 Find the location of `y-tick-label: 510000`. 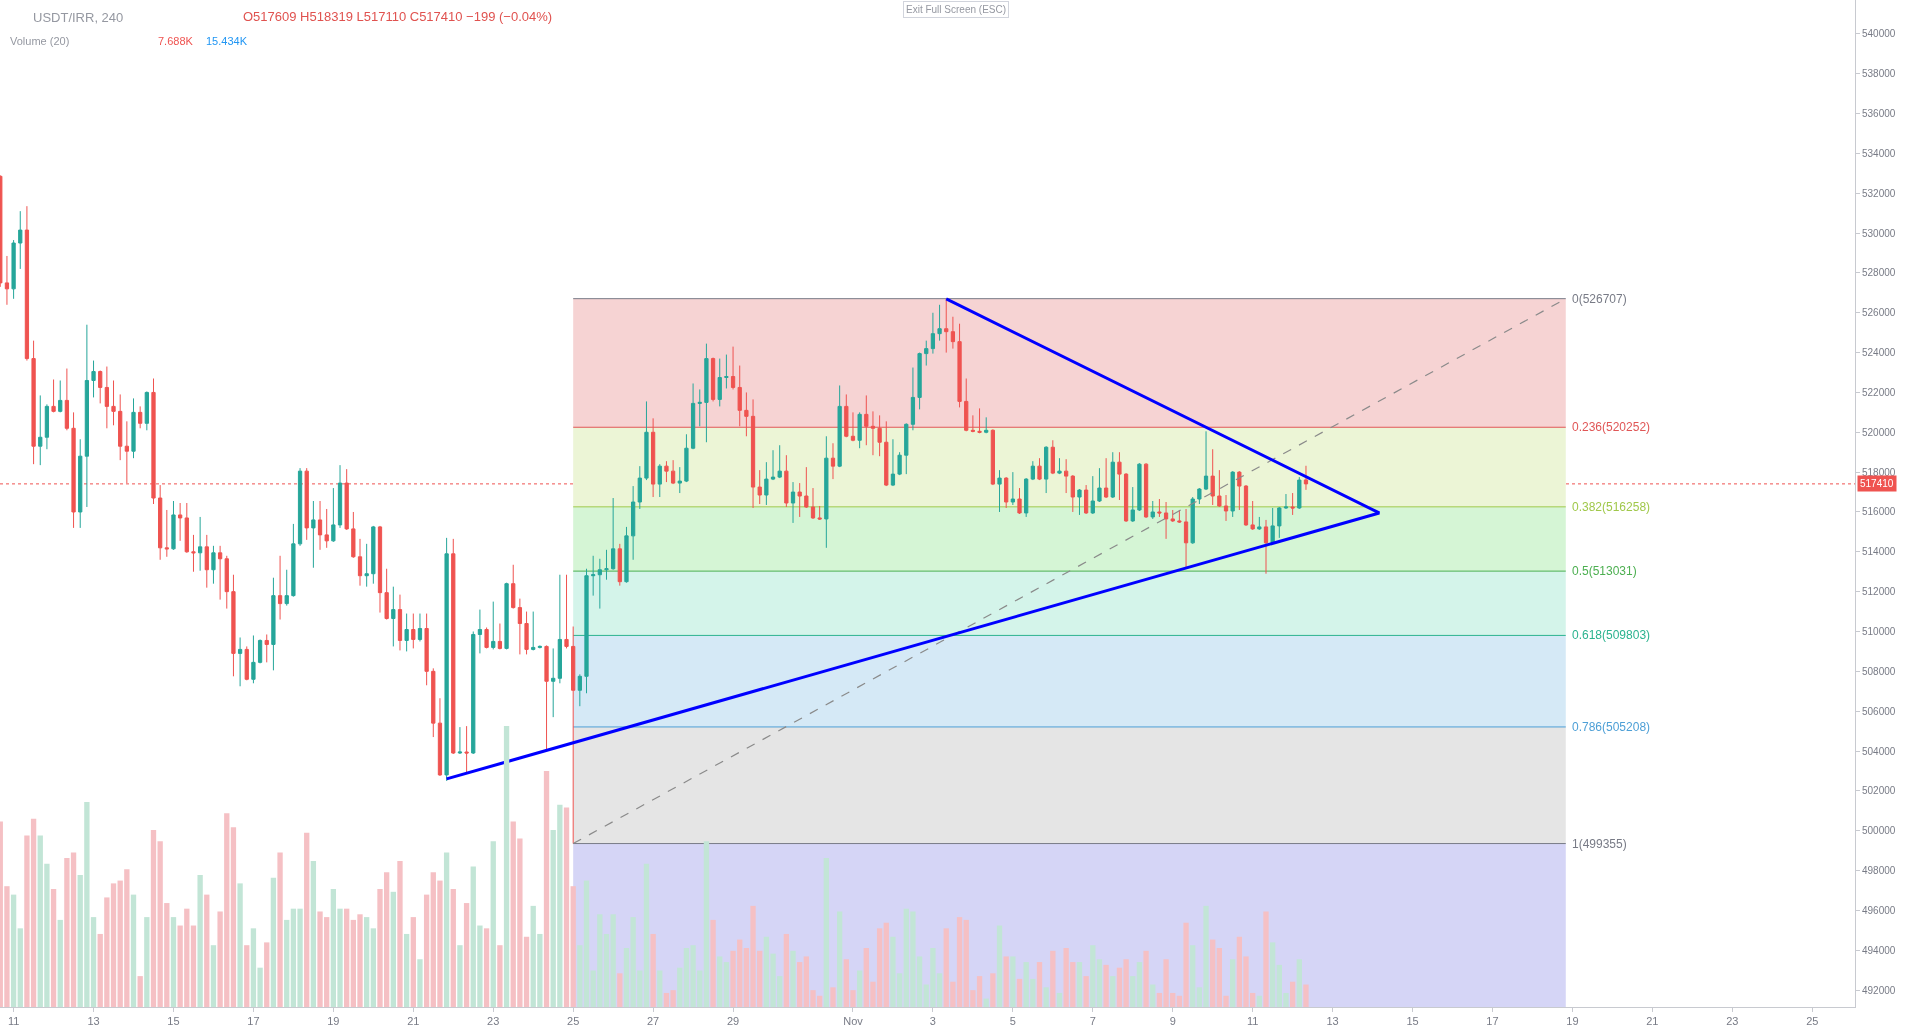

y-tick-label: 510000 is located at coordinates (1879, 631).